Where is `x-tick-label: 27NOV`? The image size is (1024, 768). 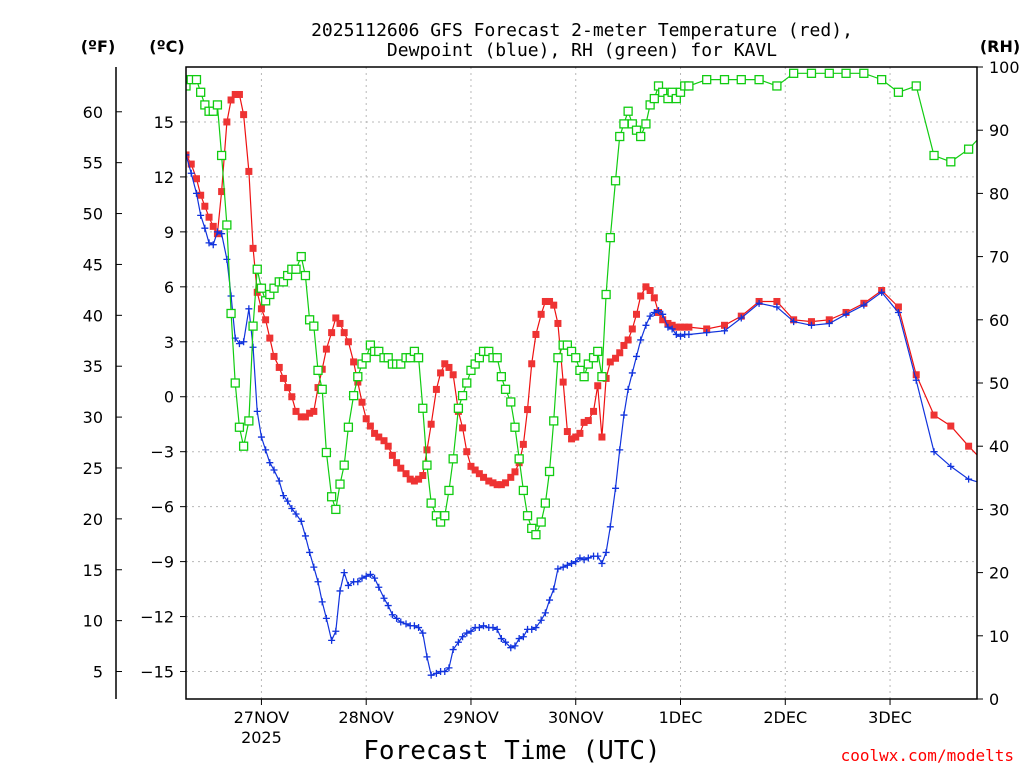 x-tick-label: 27NOV is located at coordinates (262, 717).